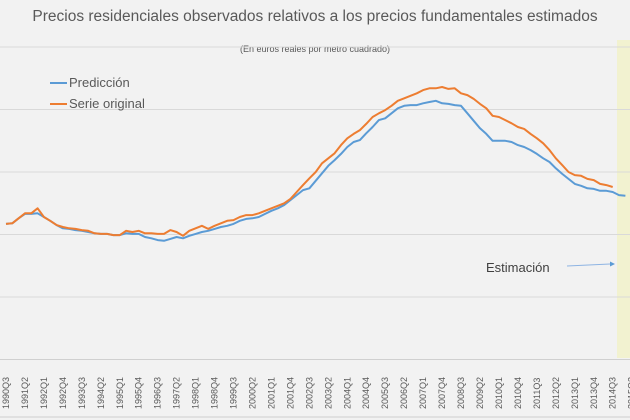 The width and height of the screenshot is (630, 420). Describe the element at coordinates (252, 393) in the screenshot. I see `x-tick-label: 2000Q2` at that location.